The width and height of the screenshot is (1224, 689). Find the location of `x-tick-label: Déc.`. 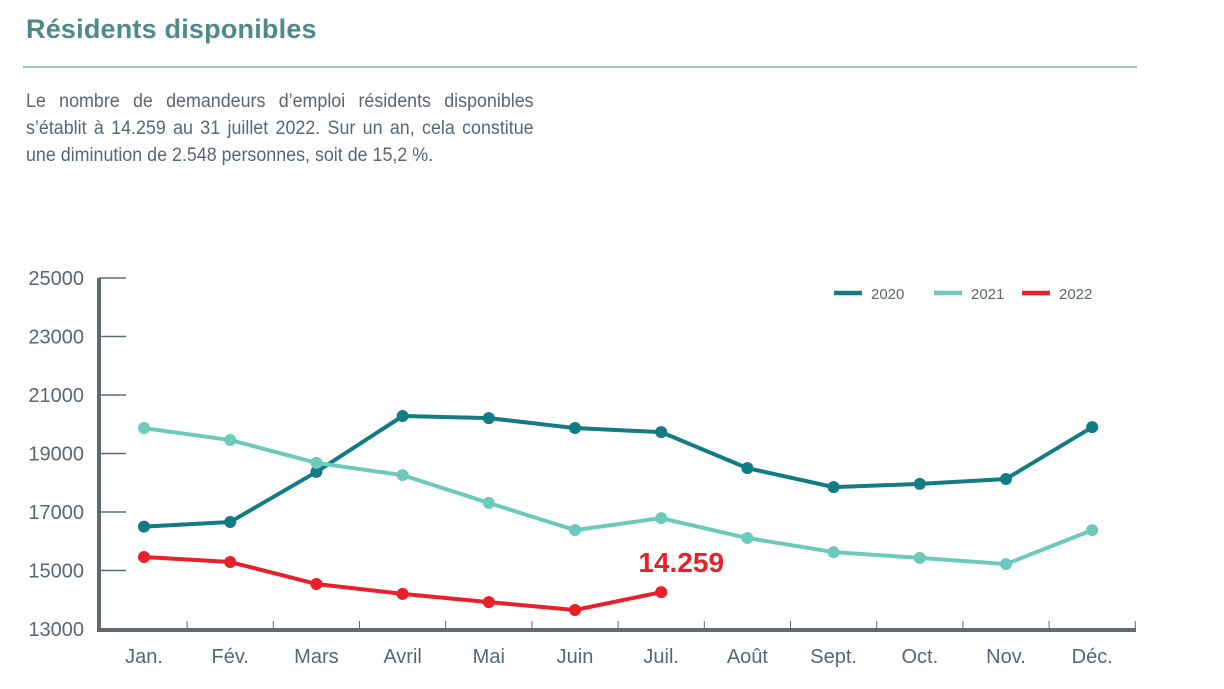

x-tick-label: Déc. is located at coordinates (1092, 657).